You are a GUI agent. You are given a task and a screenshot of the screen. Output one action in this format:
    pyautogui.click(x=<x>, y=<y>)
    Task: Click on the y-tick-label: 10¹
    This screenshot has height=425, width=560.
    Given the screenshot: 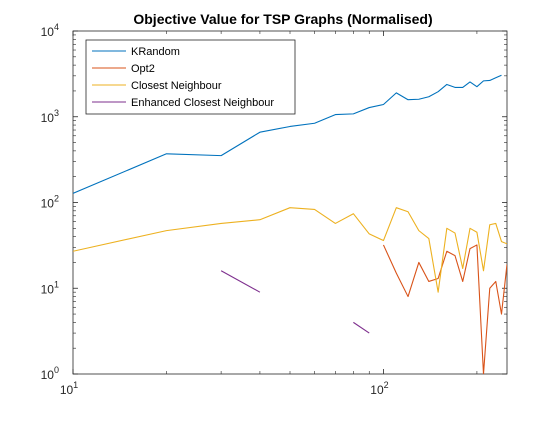 What is the action you would take?
    pyautogui.click(x=50, y=287)
    